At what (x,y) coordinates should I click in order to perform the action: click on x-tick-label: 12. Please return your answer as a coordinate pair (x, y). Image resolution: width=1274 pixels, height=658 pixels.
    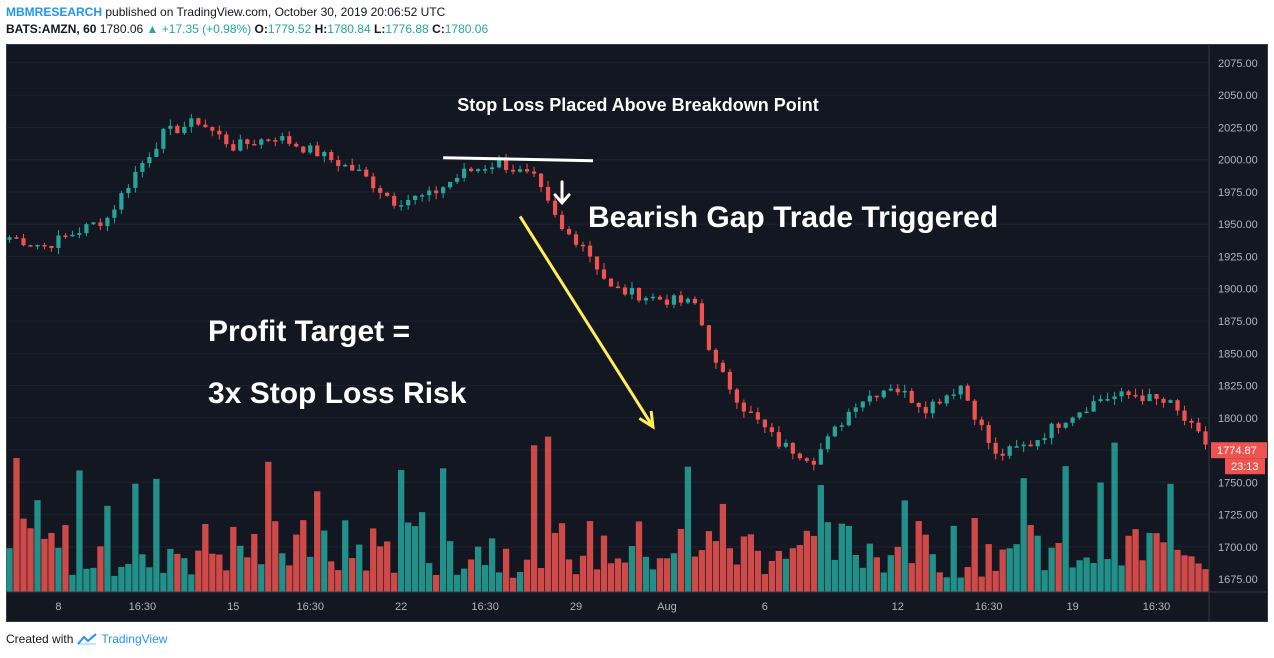
    Looking at the image, I should click on (898, 607).